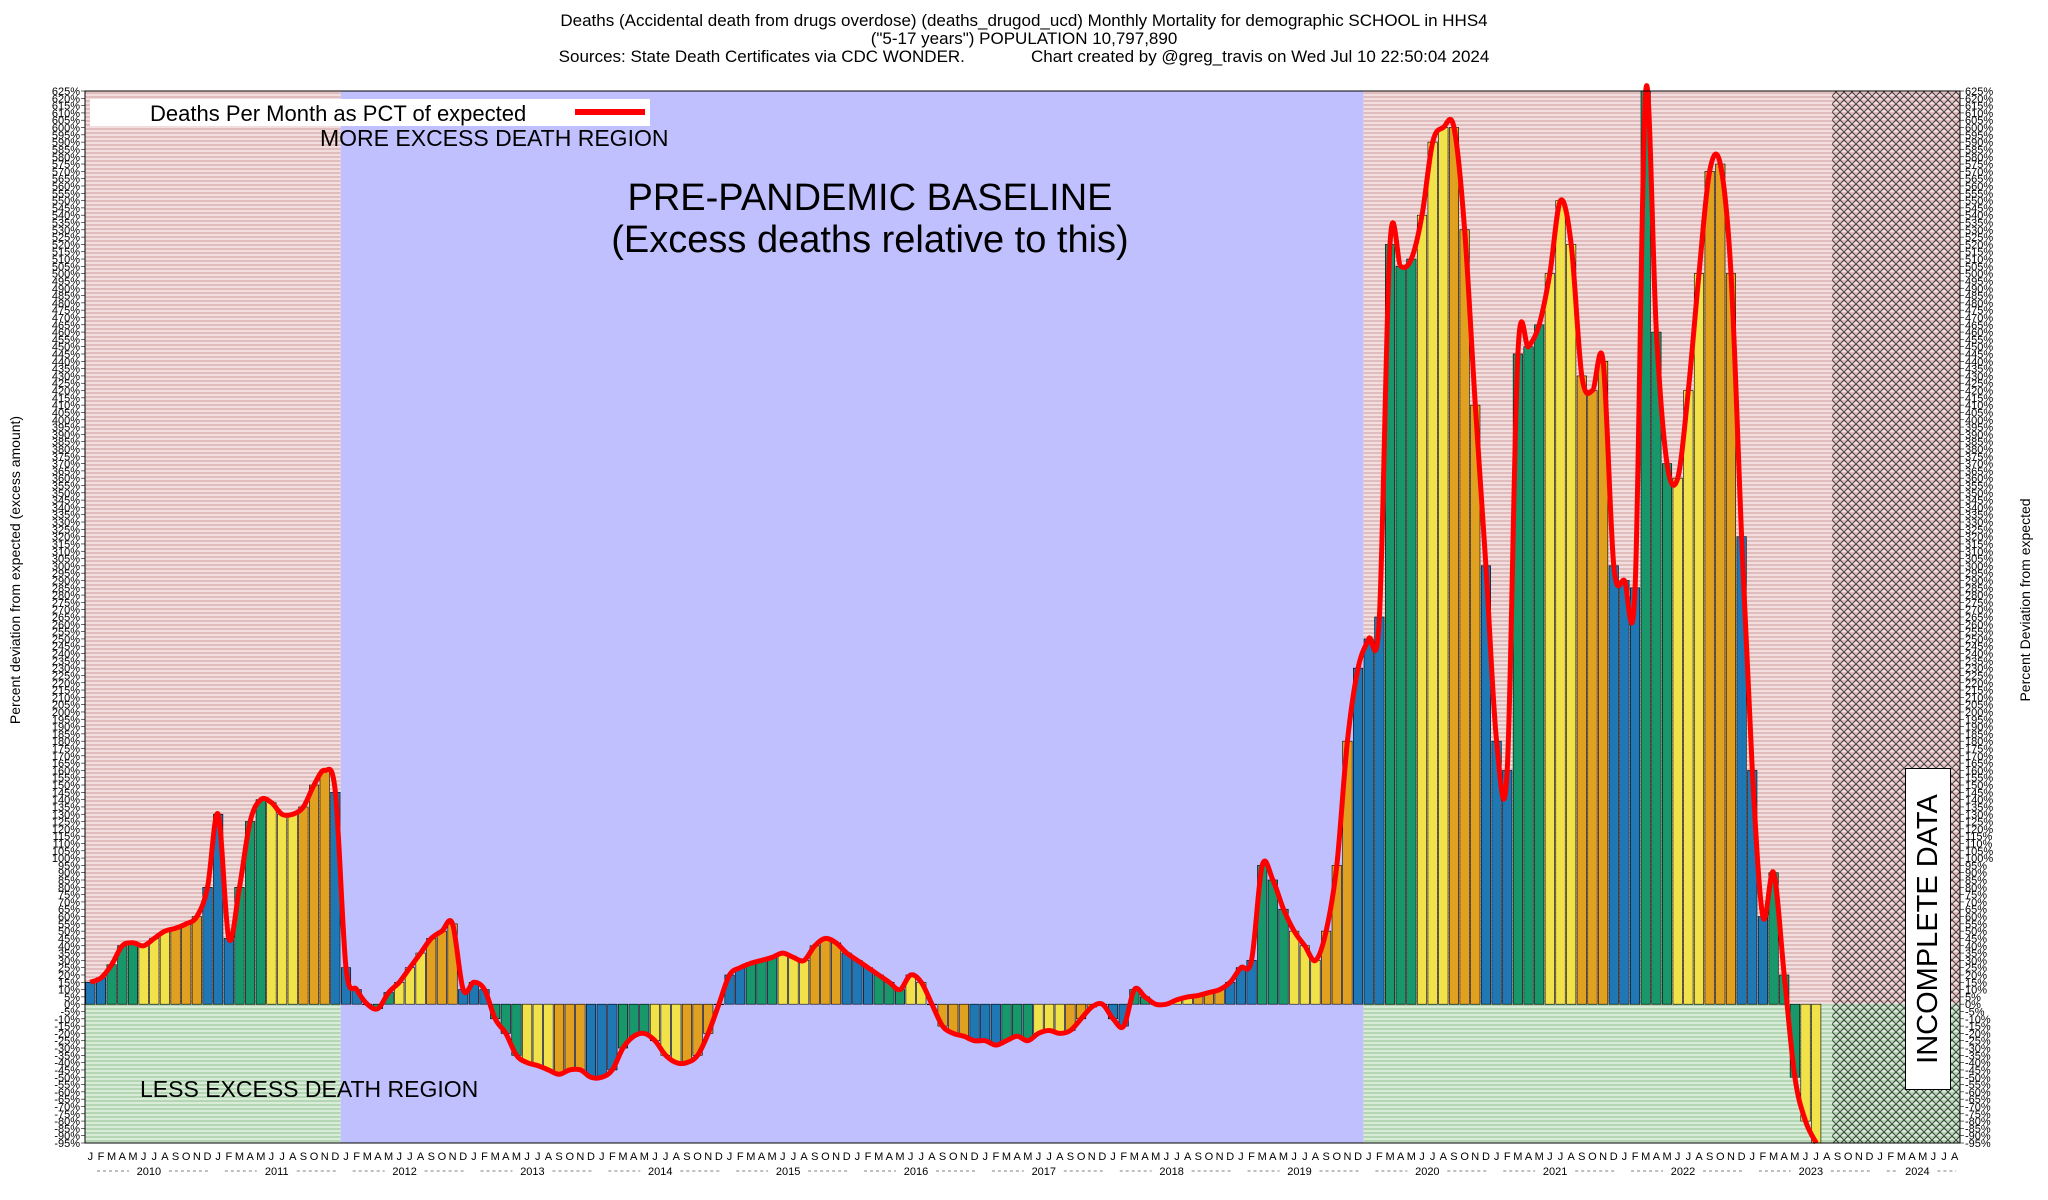  I want to click on y-tick-label: -95%, so click(67, 1144).